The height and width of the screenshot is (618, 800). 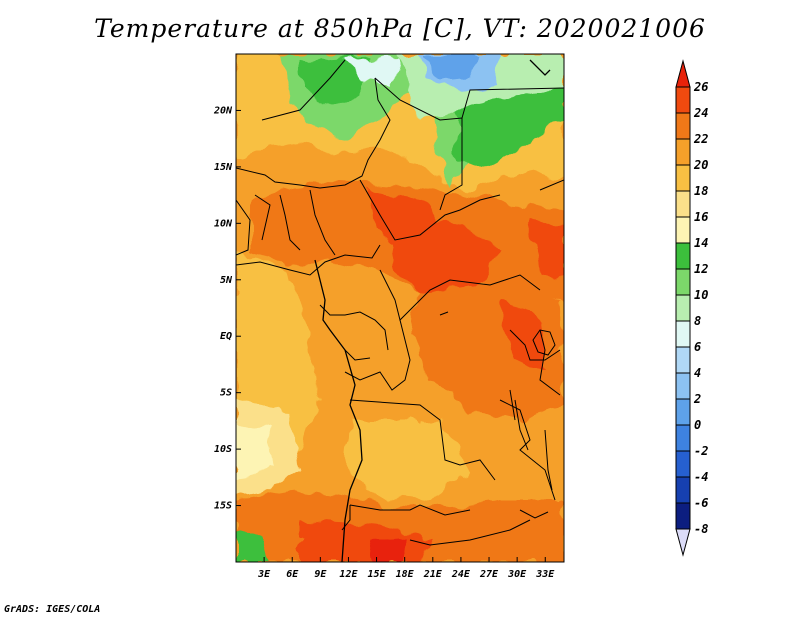 I want to click on colorbar-label: -2, so click(x=701, y=451).